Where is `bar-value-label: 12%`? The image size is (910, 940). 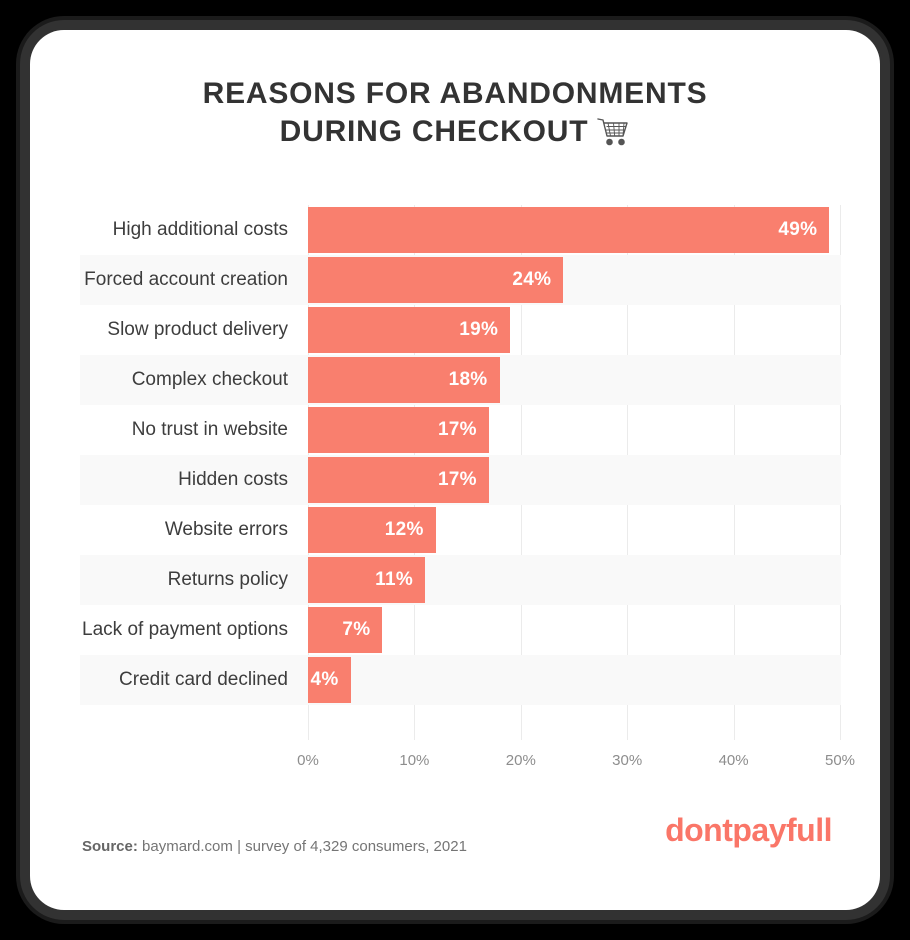 bar-value-label: 12% is located at coordinates (404, 529).